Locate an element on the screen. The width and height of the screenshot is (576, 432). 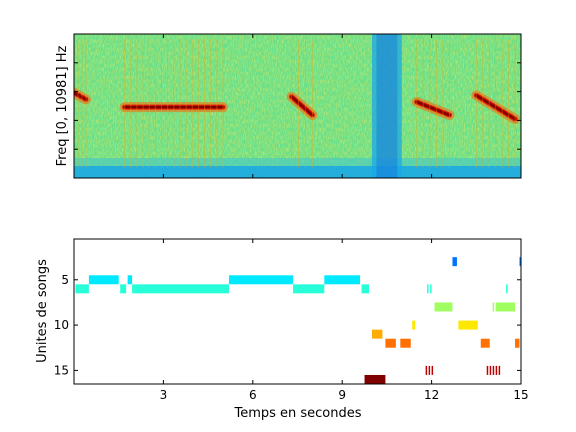
x-tick-label: 3 is located at coordinates (164, 395).